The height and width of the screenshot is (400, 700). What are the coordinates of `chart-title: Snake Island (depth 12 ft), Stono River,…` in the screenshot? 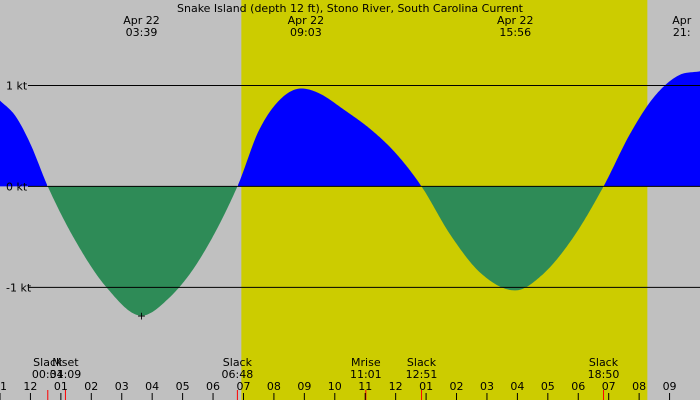 It's located at (350, 8).